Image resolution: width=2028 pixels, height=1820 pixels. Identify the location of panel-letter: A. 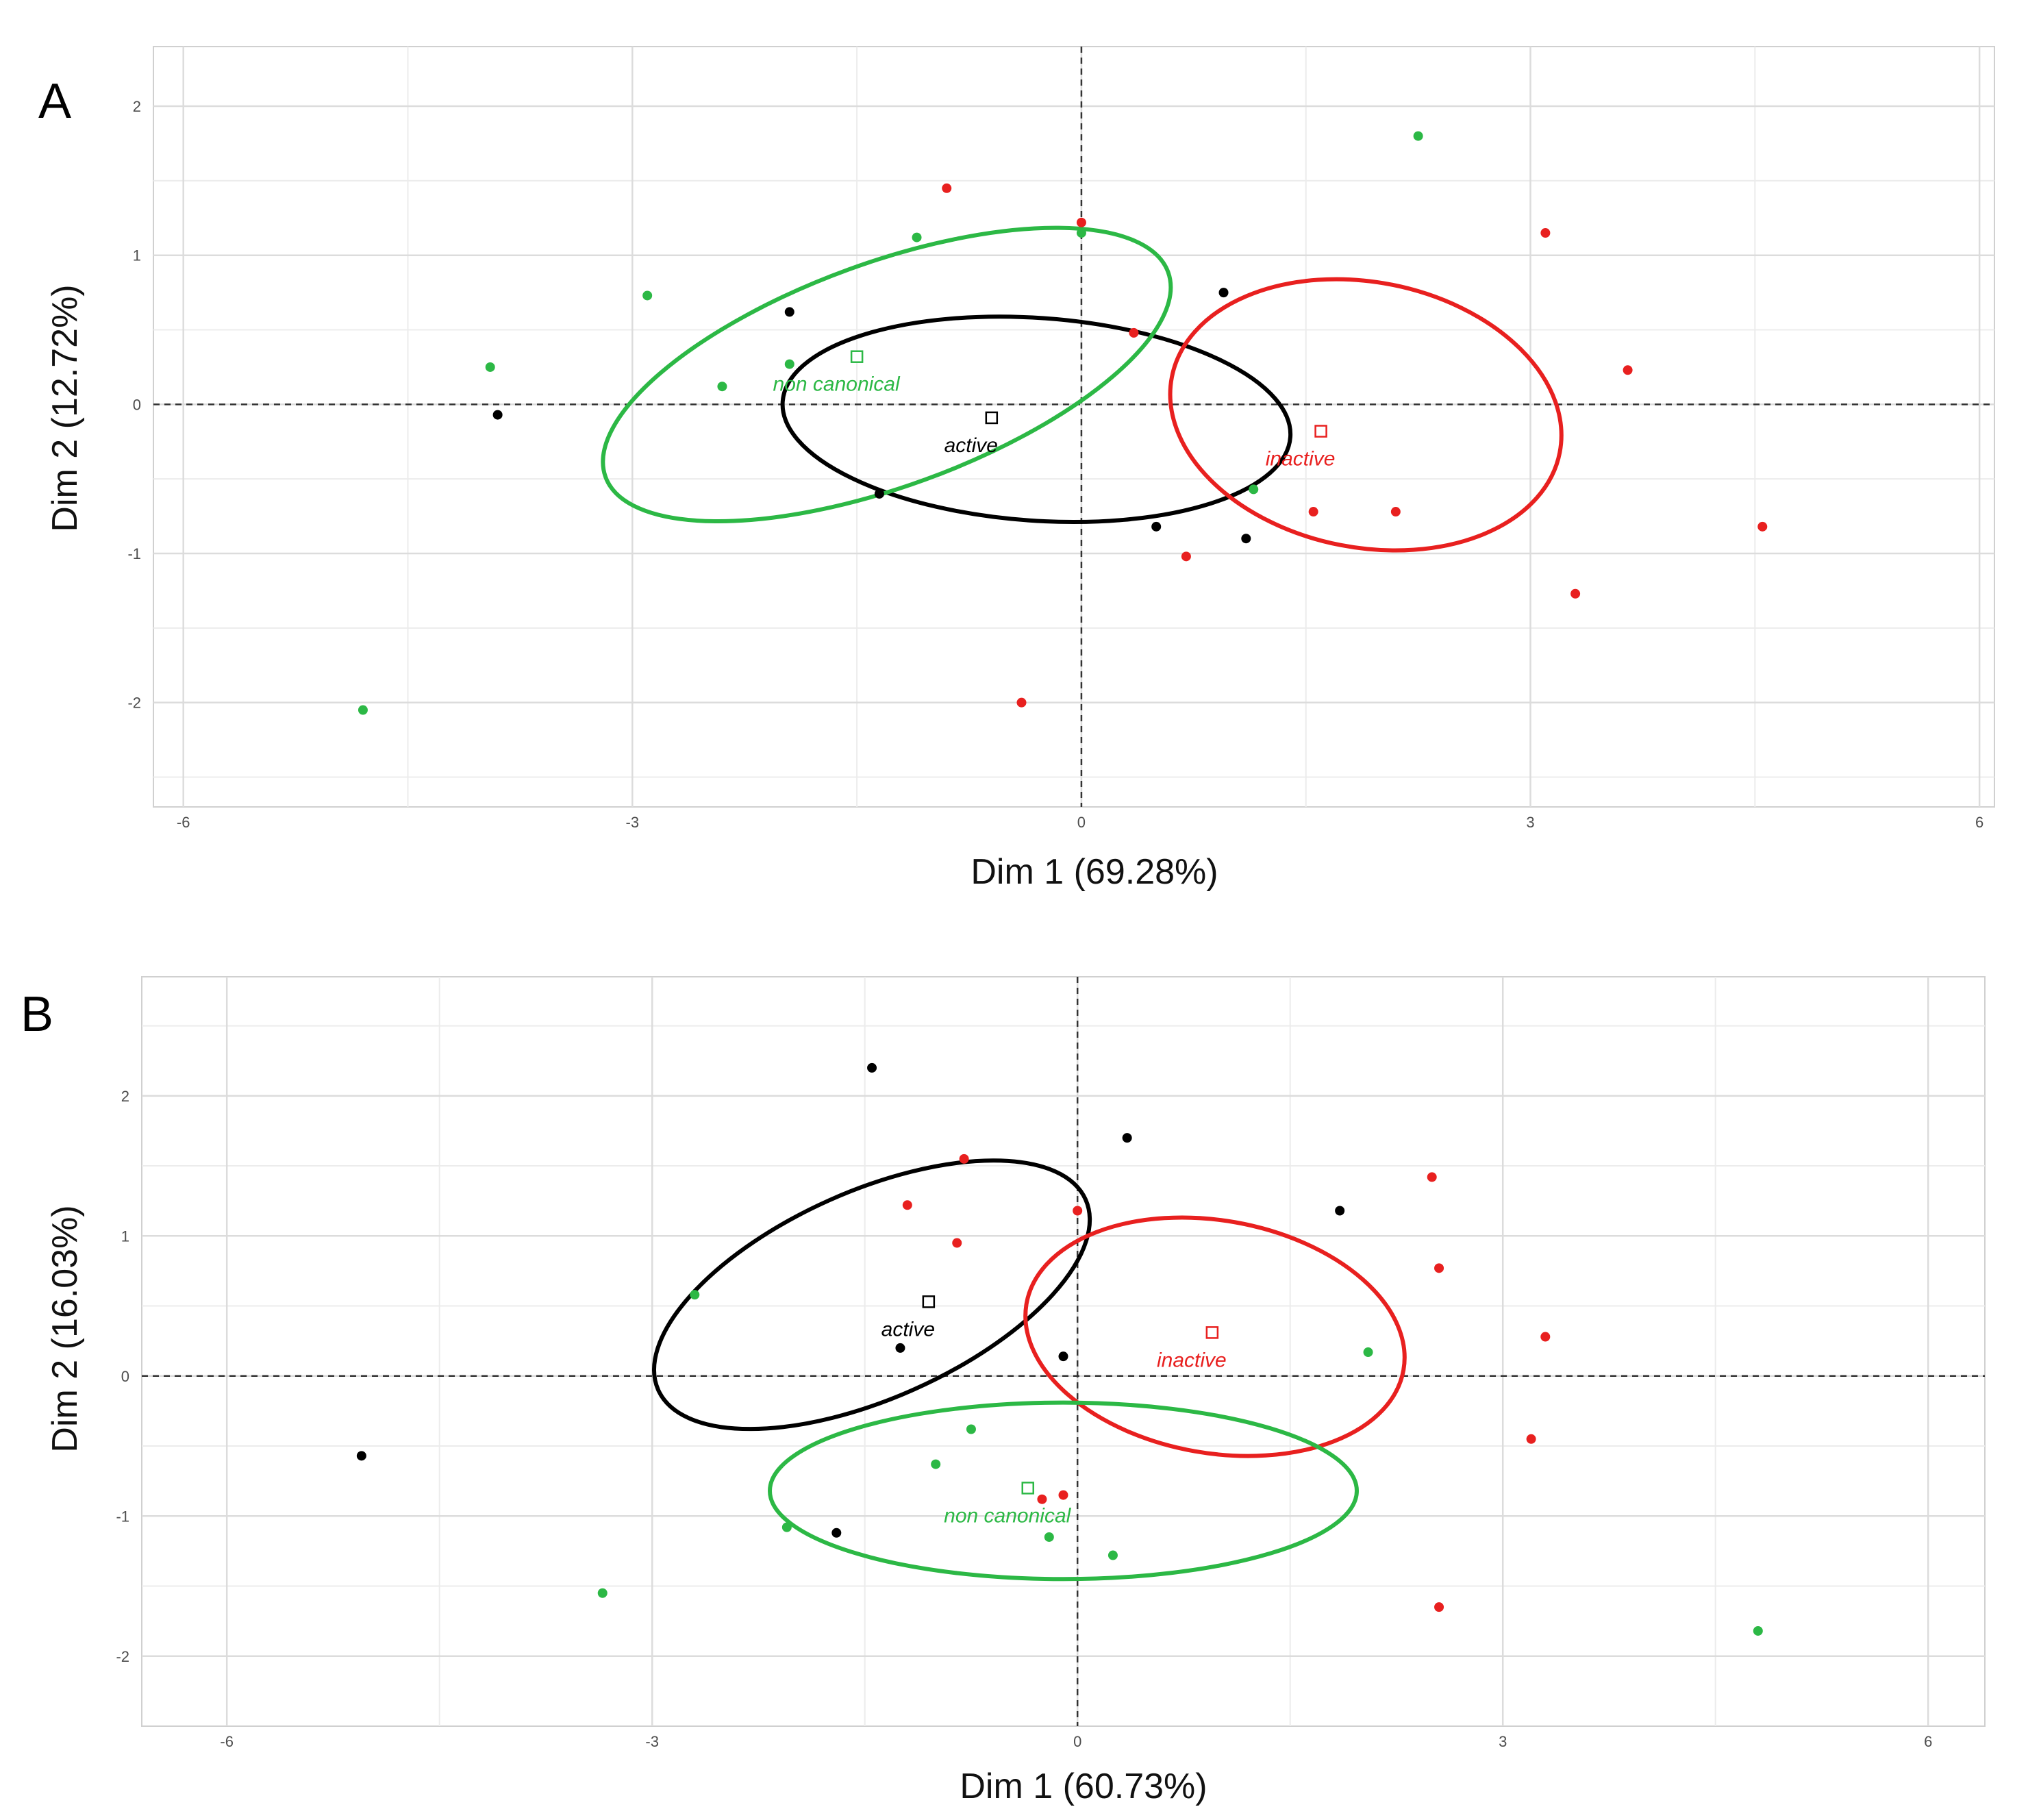
(54, 101).